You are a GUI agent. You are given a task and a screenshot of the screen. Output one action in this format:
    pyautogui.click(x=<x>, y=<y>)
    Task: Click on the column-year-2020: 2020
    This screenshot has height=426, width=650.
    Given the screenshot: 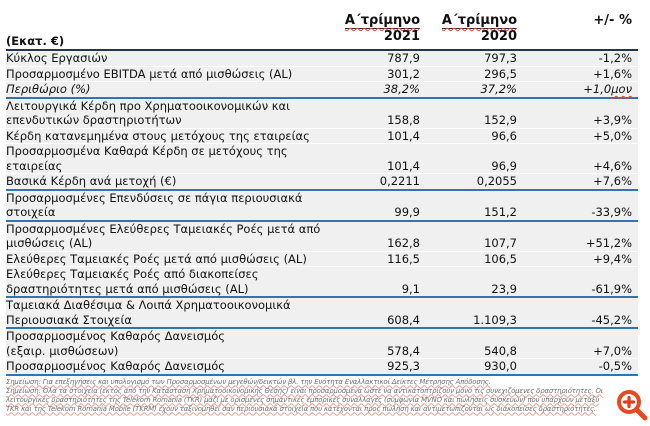 What is the action you would take?
    pyautogui.click(x=498, y=36)
    